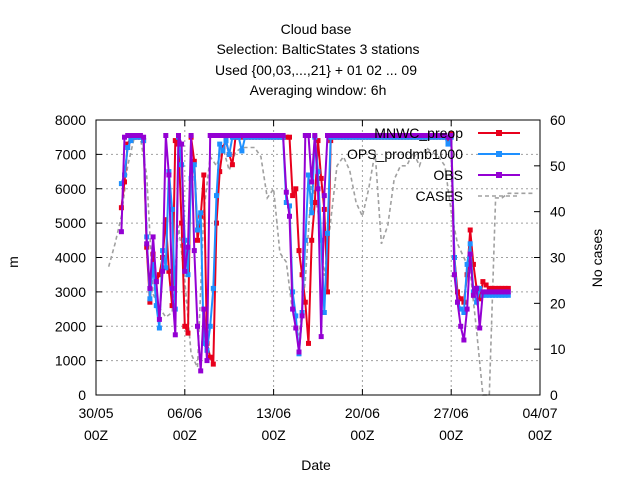 The image size is (640, 480). What do you see at coordinates (451, 413) in the screenshot?
I see `x-tick-label-date: 27/06` at bounding box center [451, 413].